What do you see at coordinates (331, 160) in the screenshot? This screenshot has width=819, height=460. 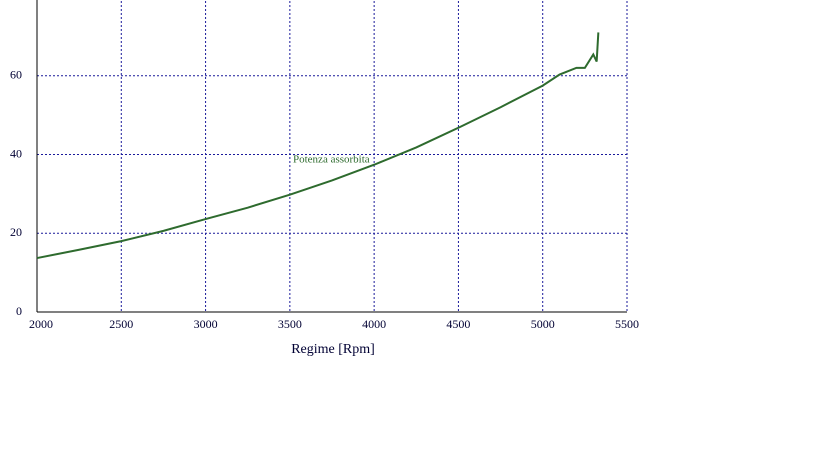 I see `annotation: Potenza assorbita` at bounding box center [331, 160].